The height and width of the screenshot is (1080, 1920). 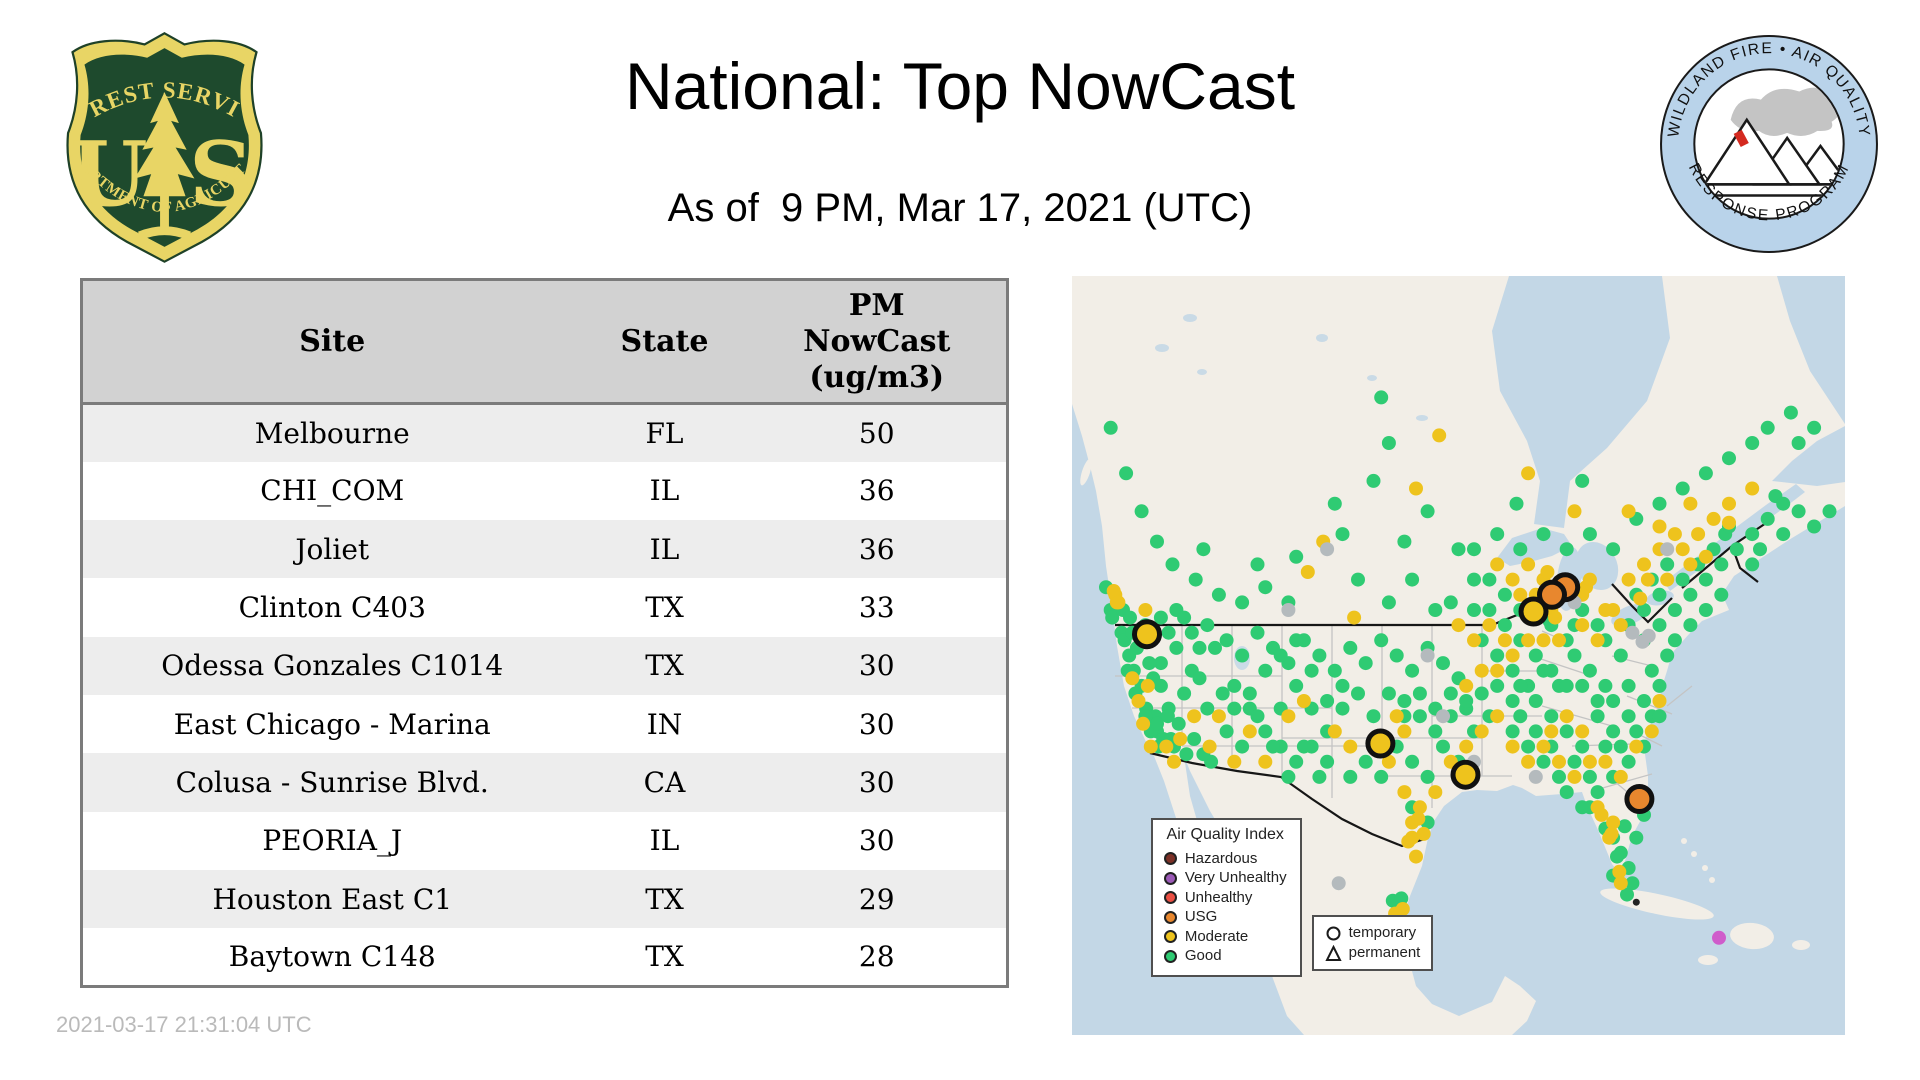 What do you see at coordinates (1333, 952) in the screenshot?
I see `triangle-marker-icon` at bounding box center [1333, 952].